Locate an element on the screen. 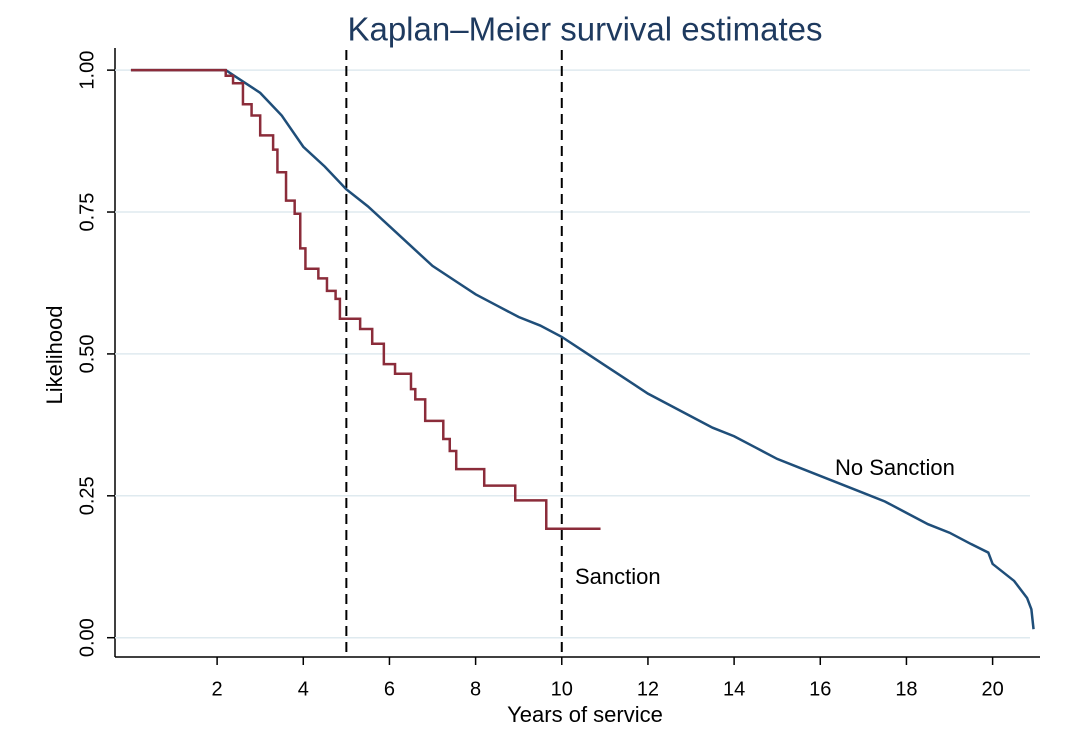  chart-title: Kaplan–Meier survival estimates is located at coordinates (584, 29).